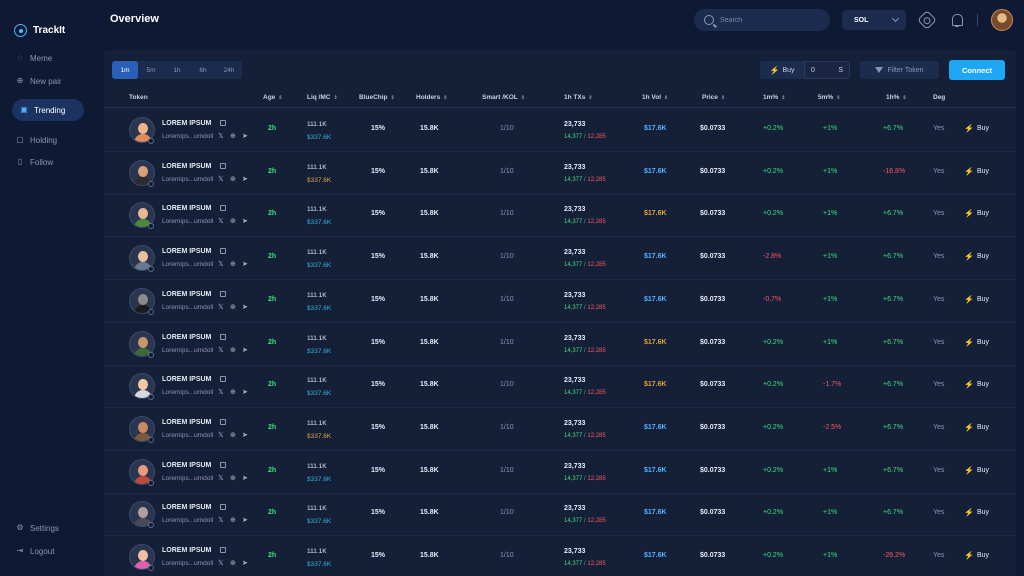 Image resolution: width=1024 pixels, height=576 pixels. I want to click on app-logo: TrackIt, so click(39, 30).